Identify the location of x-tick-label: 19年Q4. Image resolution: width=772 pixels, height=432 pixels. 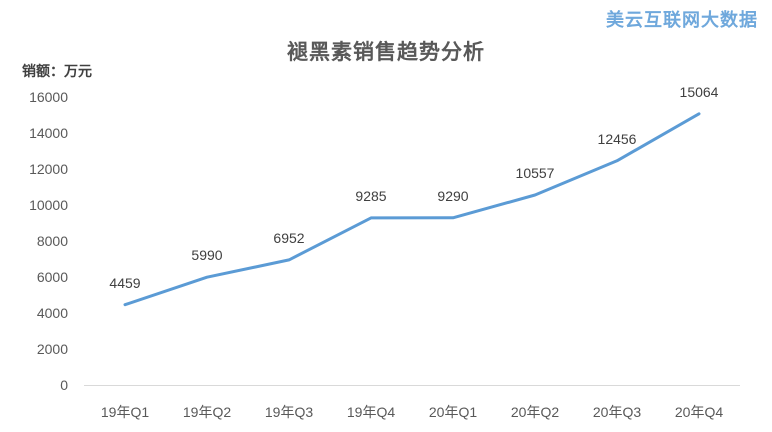
(371, 412).